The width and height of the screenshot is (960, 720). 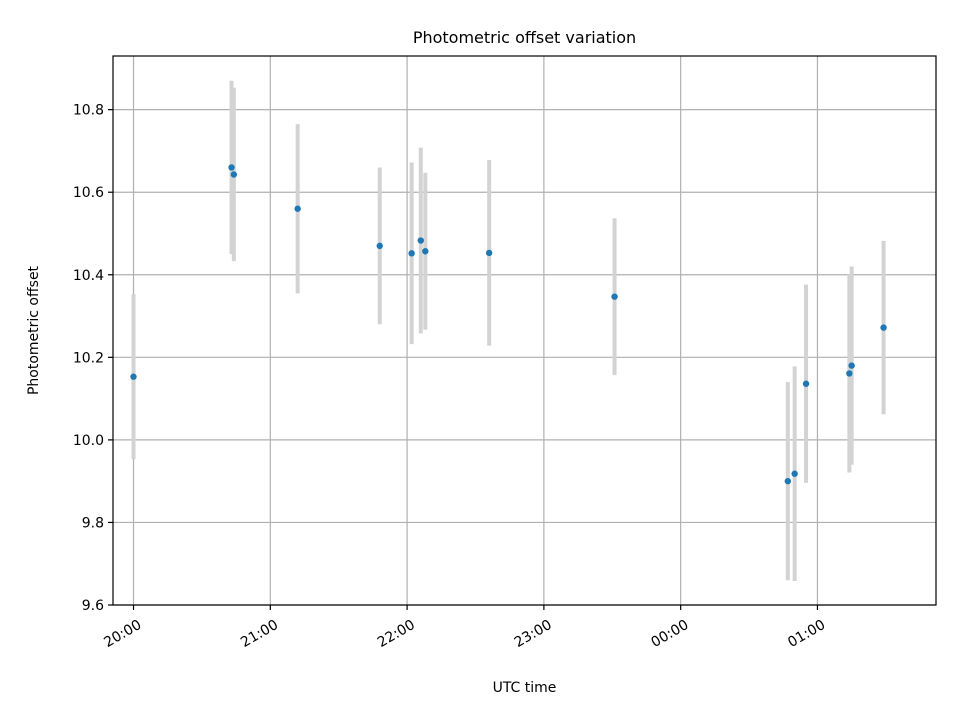 What do you see at coordinates (524, 37) in the screenshot?
I see `chart-title: Photometric offset variation` at bounding box center [524, 37].